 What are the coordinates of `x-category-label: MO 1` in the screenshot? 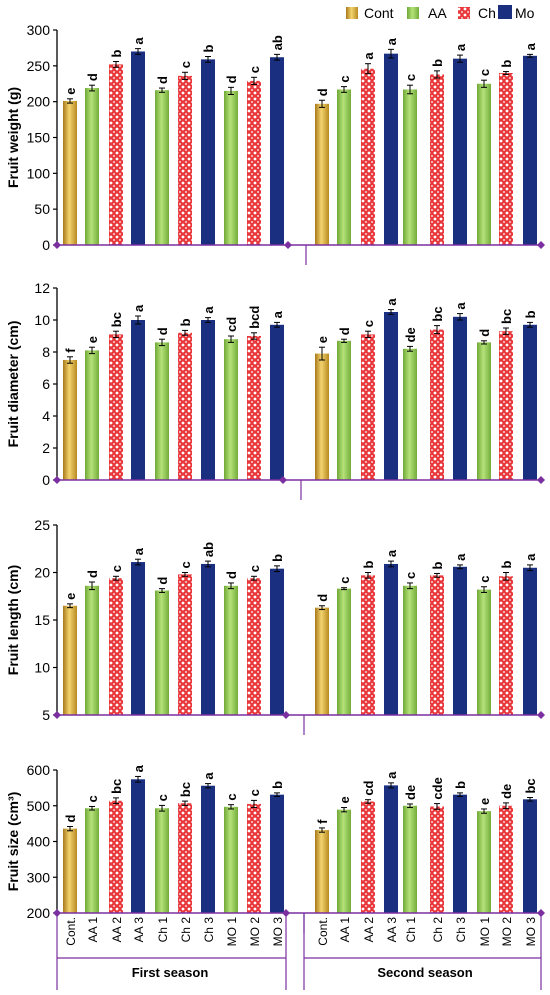 It's located at (485, 932).